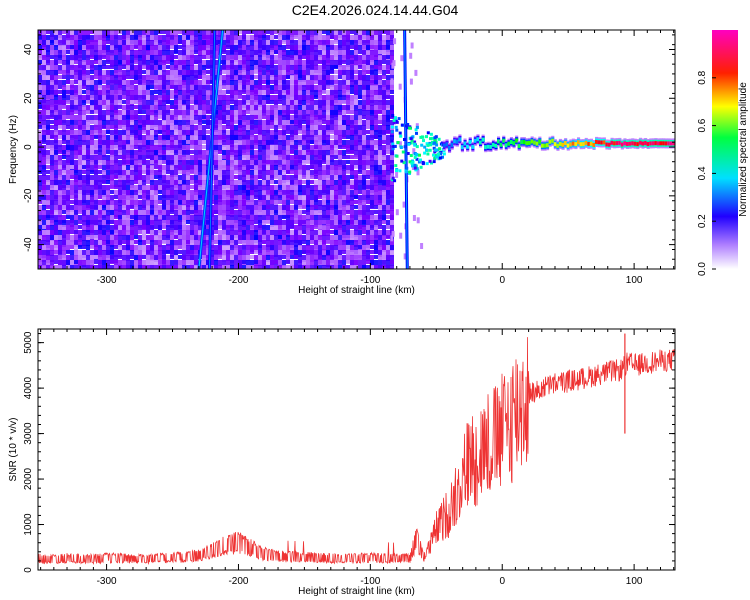  I want to click on top-x-axis-label: Height of straight line (km), so click(356, 290).